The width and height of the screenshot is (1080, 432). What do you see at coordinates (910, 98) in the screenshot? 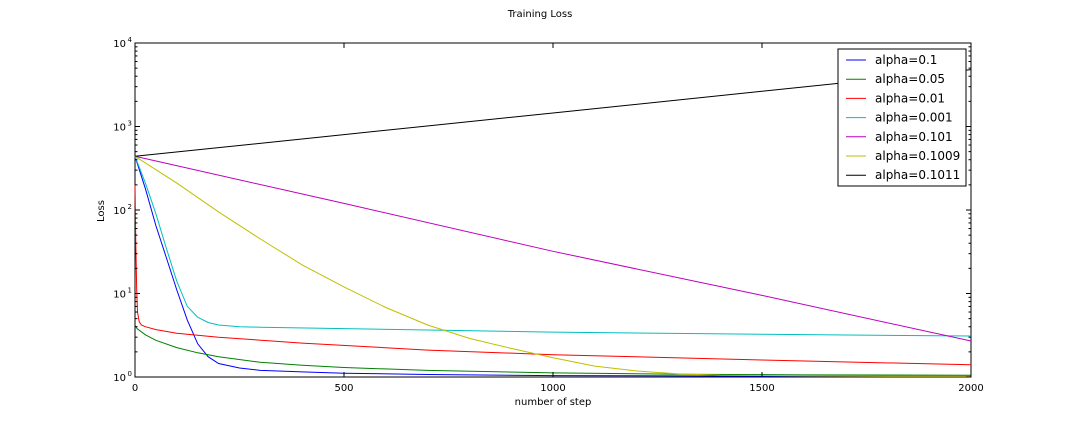
I see `legend-label: alpha=0.01` at bounding box center [910, 98].